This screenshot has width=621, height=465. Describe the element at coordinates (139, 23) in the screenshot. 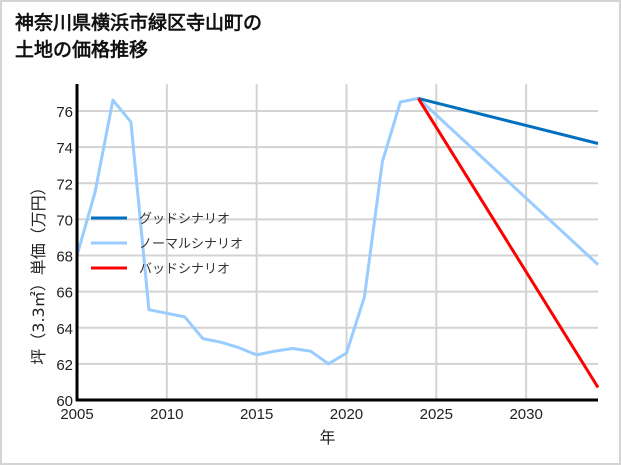

I see `title-line-1: 神奈川県横浜市緑区寺山町の` at that location.